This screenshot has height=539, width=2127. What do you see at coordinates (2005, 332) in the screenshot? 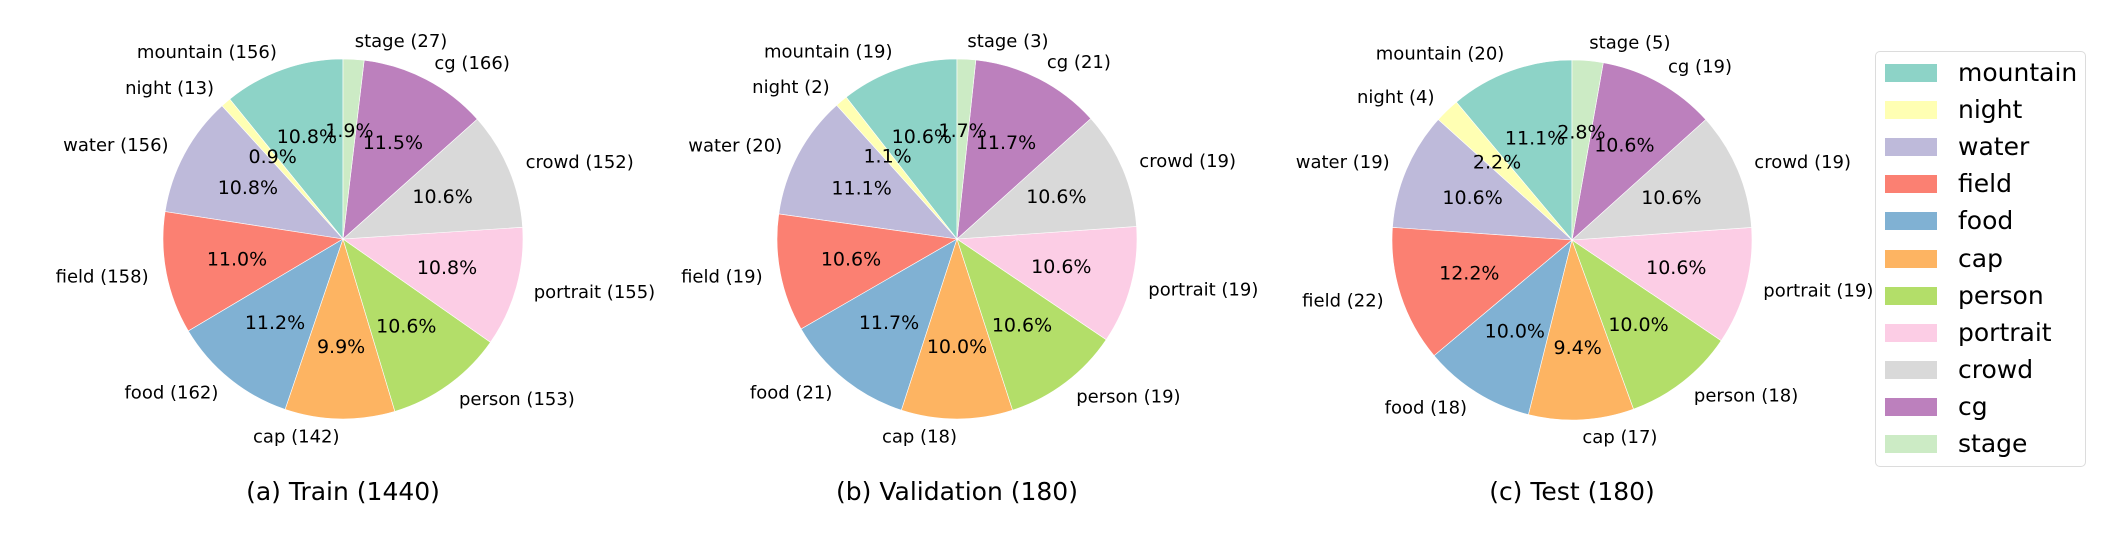
I see `legend-label: portrait` at bounding box center [2005, 332].